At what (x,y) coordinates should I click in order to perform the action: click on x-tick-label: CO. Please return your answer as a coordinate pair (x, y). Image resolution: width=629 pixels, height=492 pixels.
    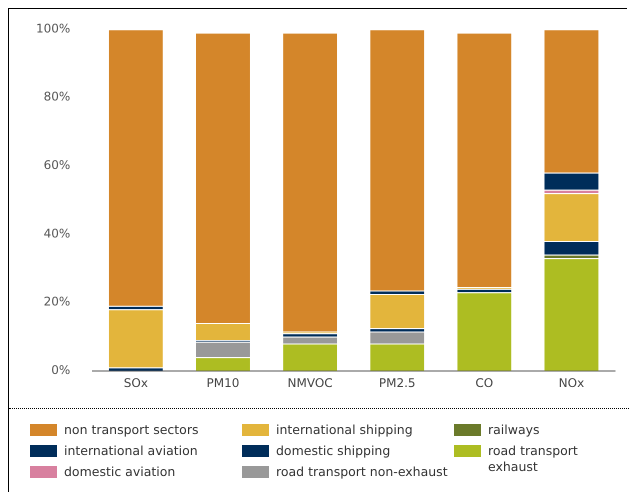
    Looking at the image, I should click on (484, 383).